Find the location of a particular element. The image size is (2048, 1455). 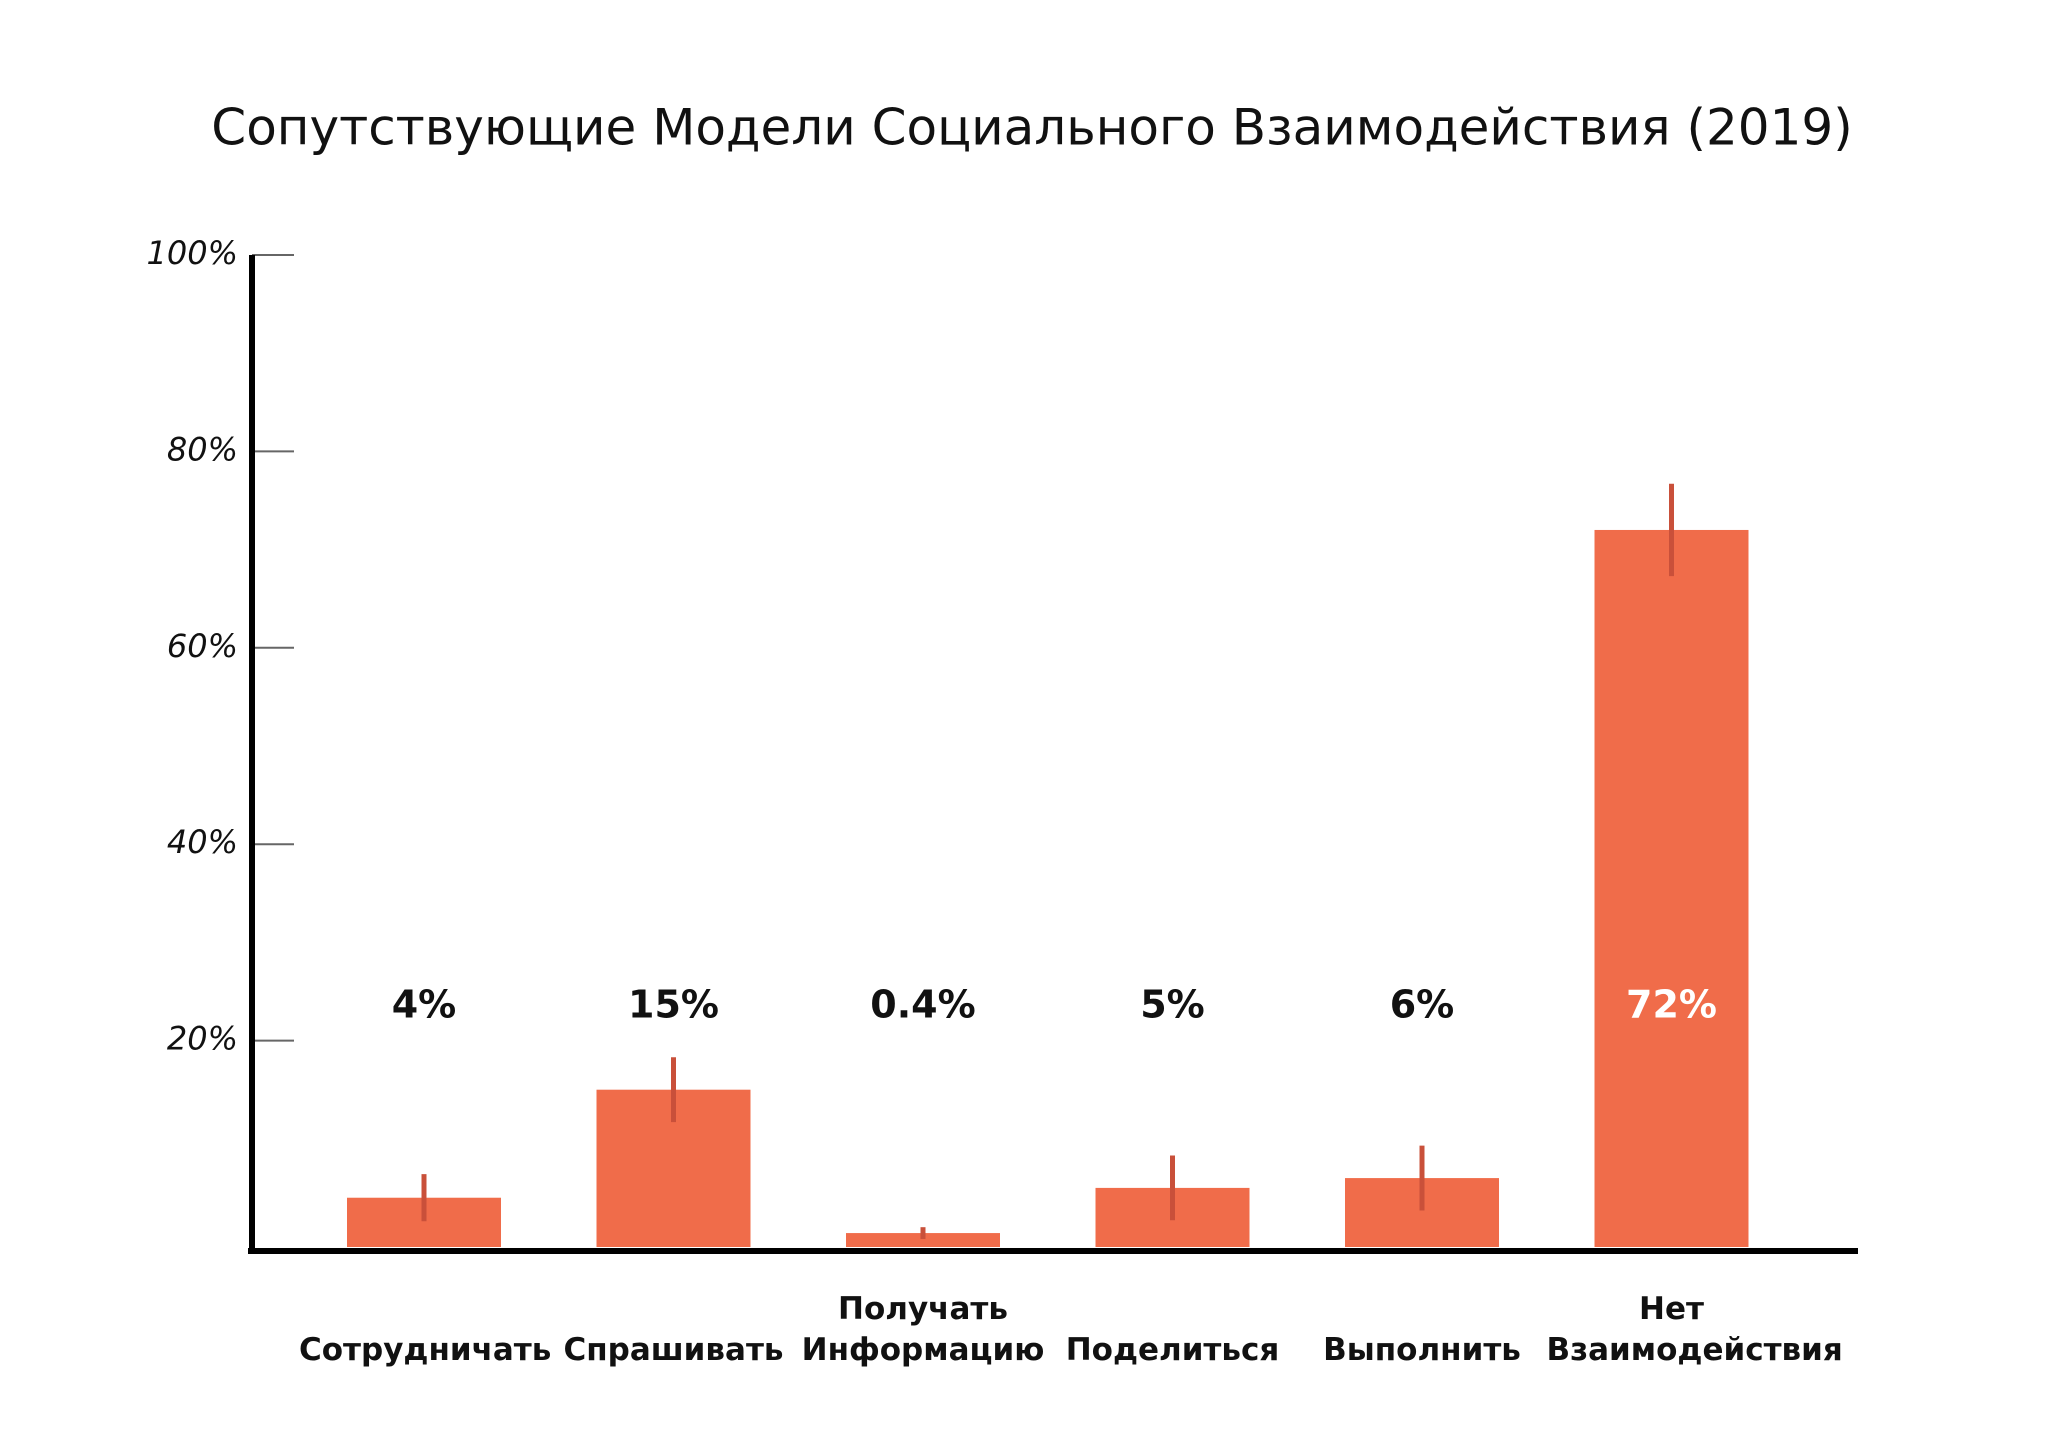

value-label: 4% is located at coordinates (424, 1005).